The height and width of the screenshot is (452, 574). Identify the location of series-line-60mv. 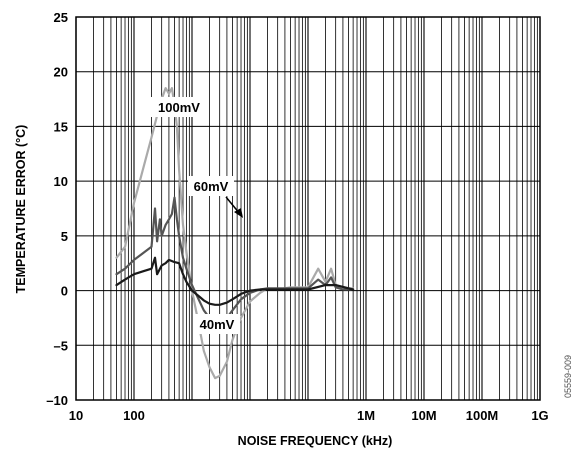
(235, 260).